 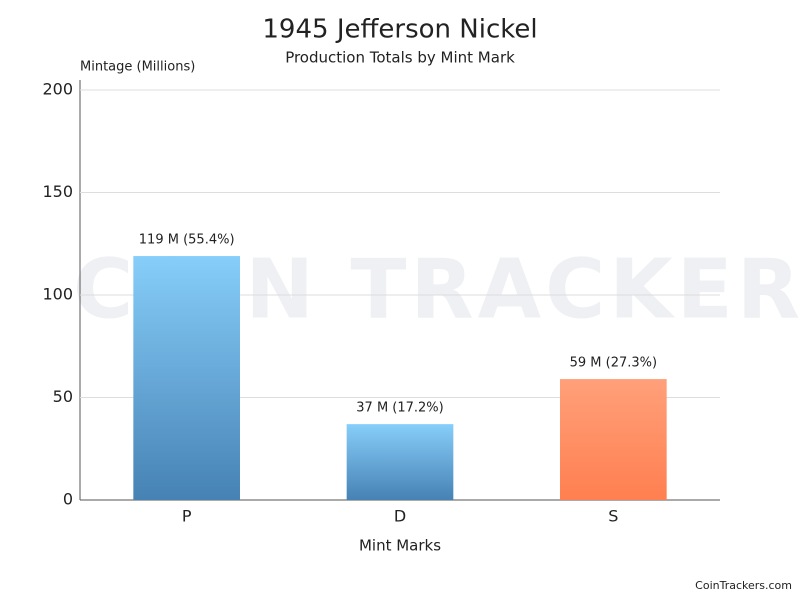 I want to click on y-tick-label: 100, so click(x=57, y=294).